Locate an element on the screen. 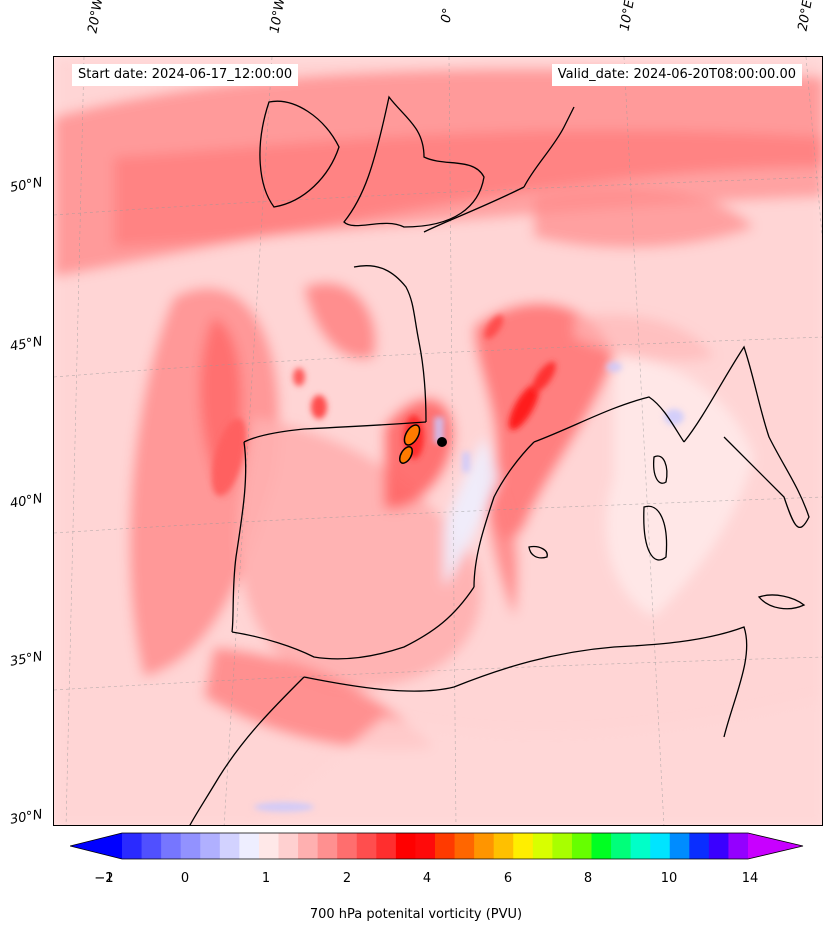  lat-label-30n: 30°N is located at coordinates (26, 817).